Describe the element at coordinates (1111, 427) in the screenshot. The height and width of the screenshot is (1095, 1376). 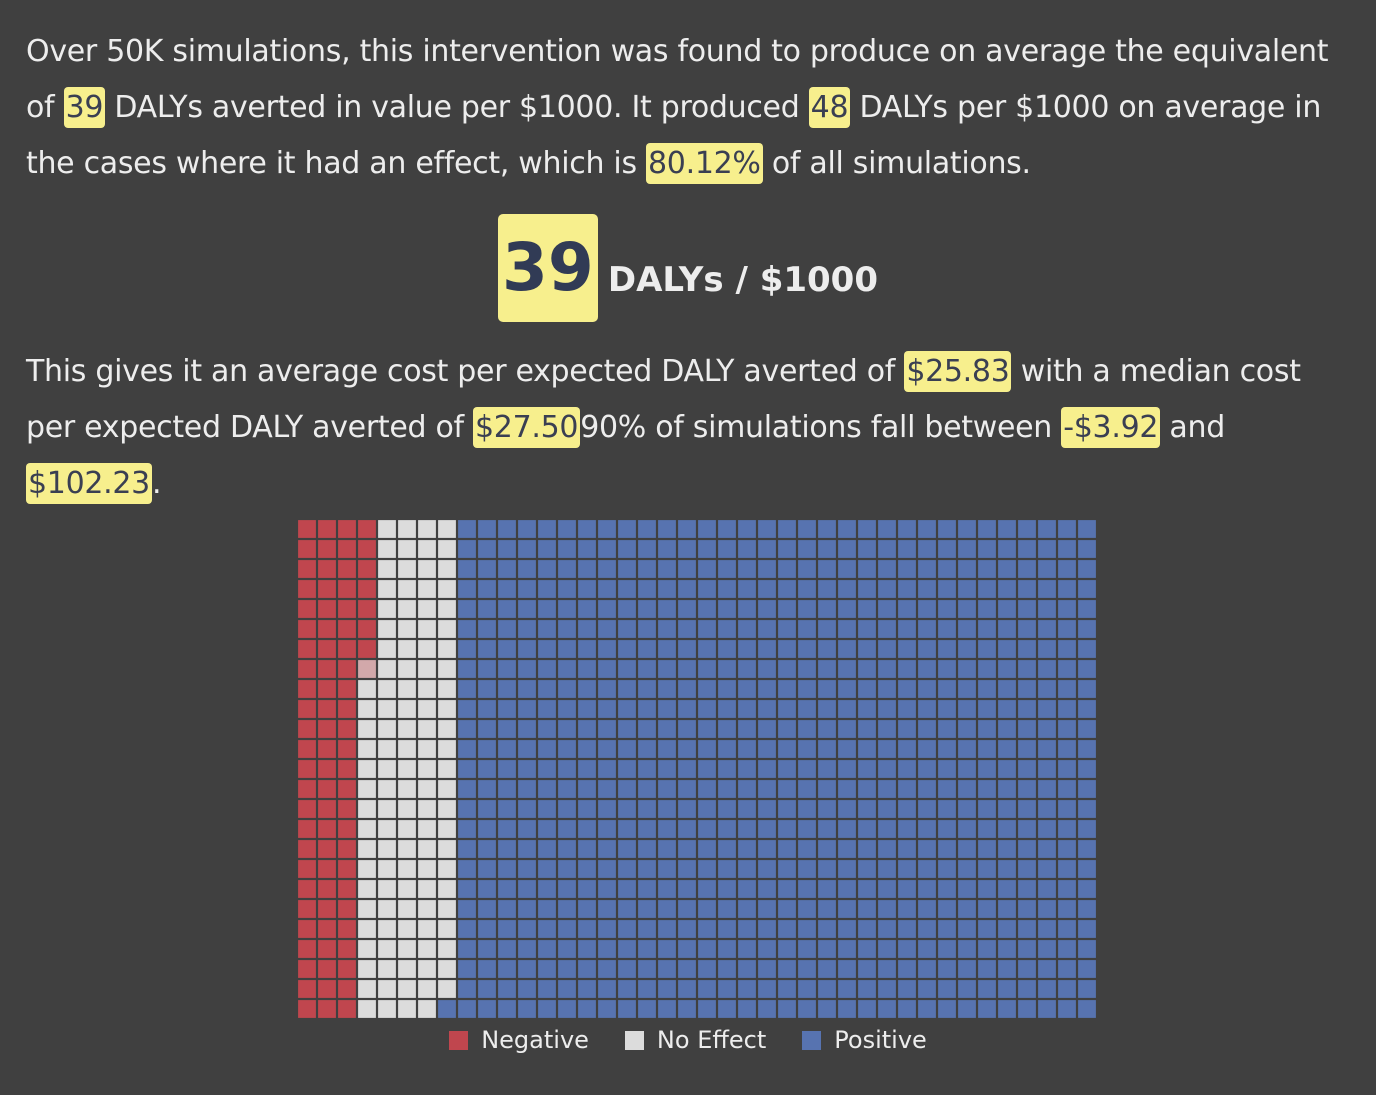
I see `low-bound-highlight: -$3.92` at that location.